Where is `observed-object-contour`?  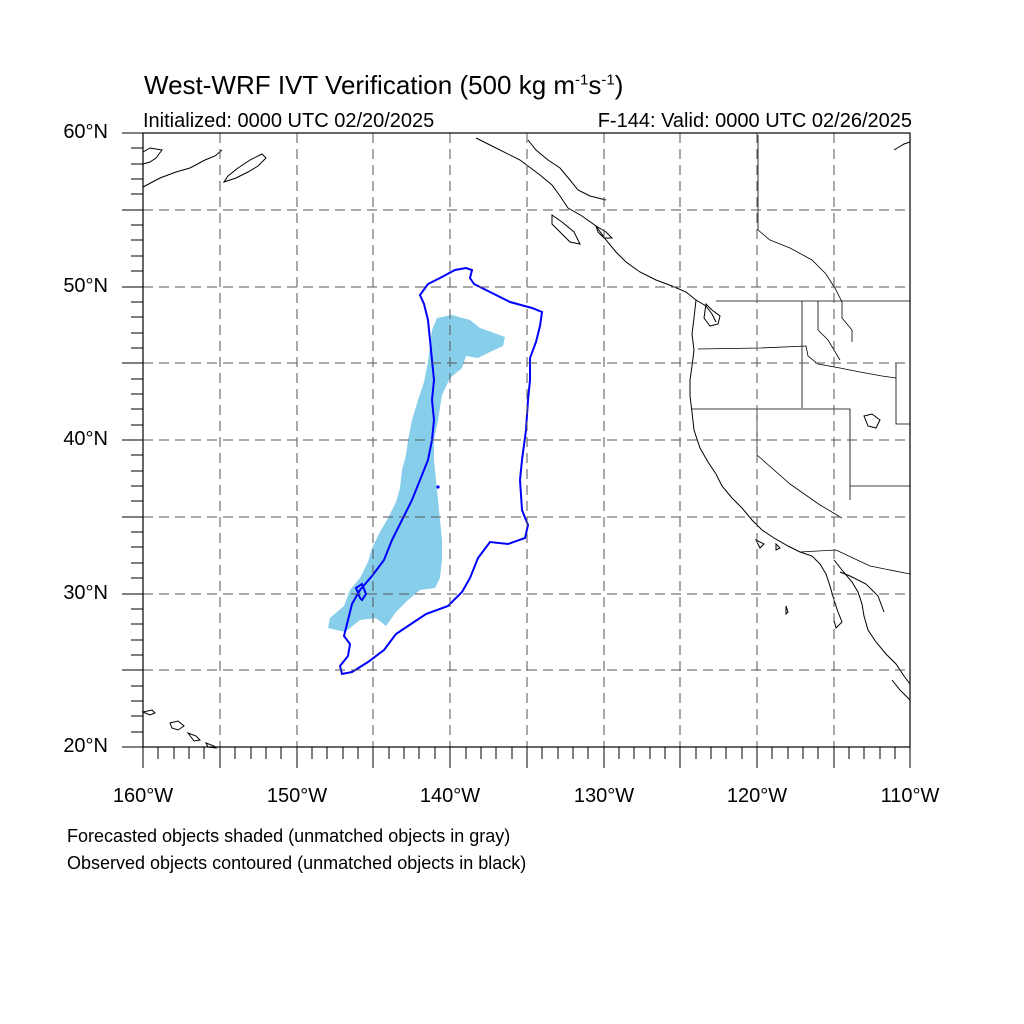 observed-object-contour is located at coordinates (441, 471).